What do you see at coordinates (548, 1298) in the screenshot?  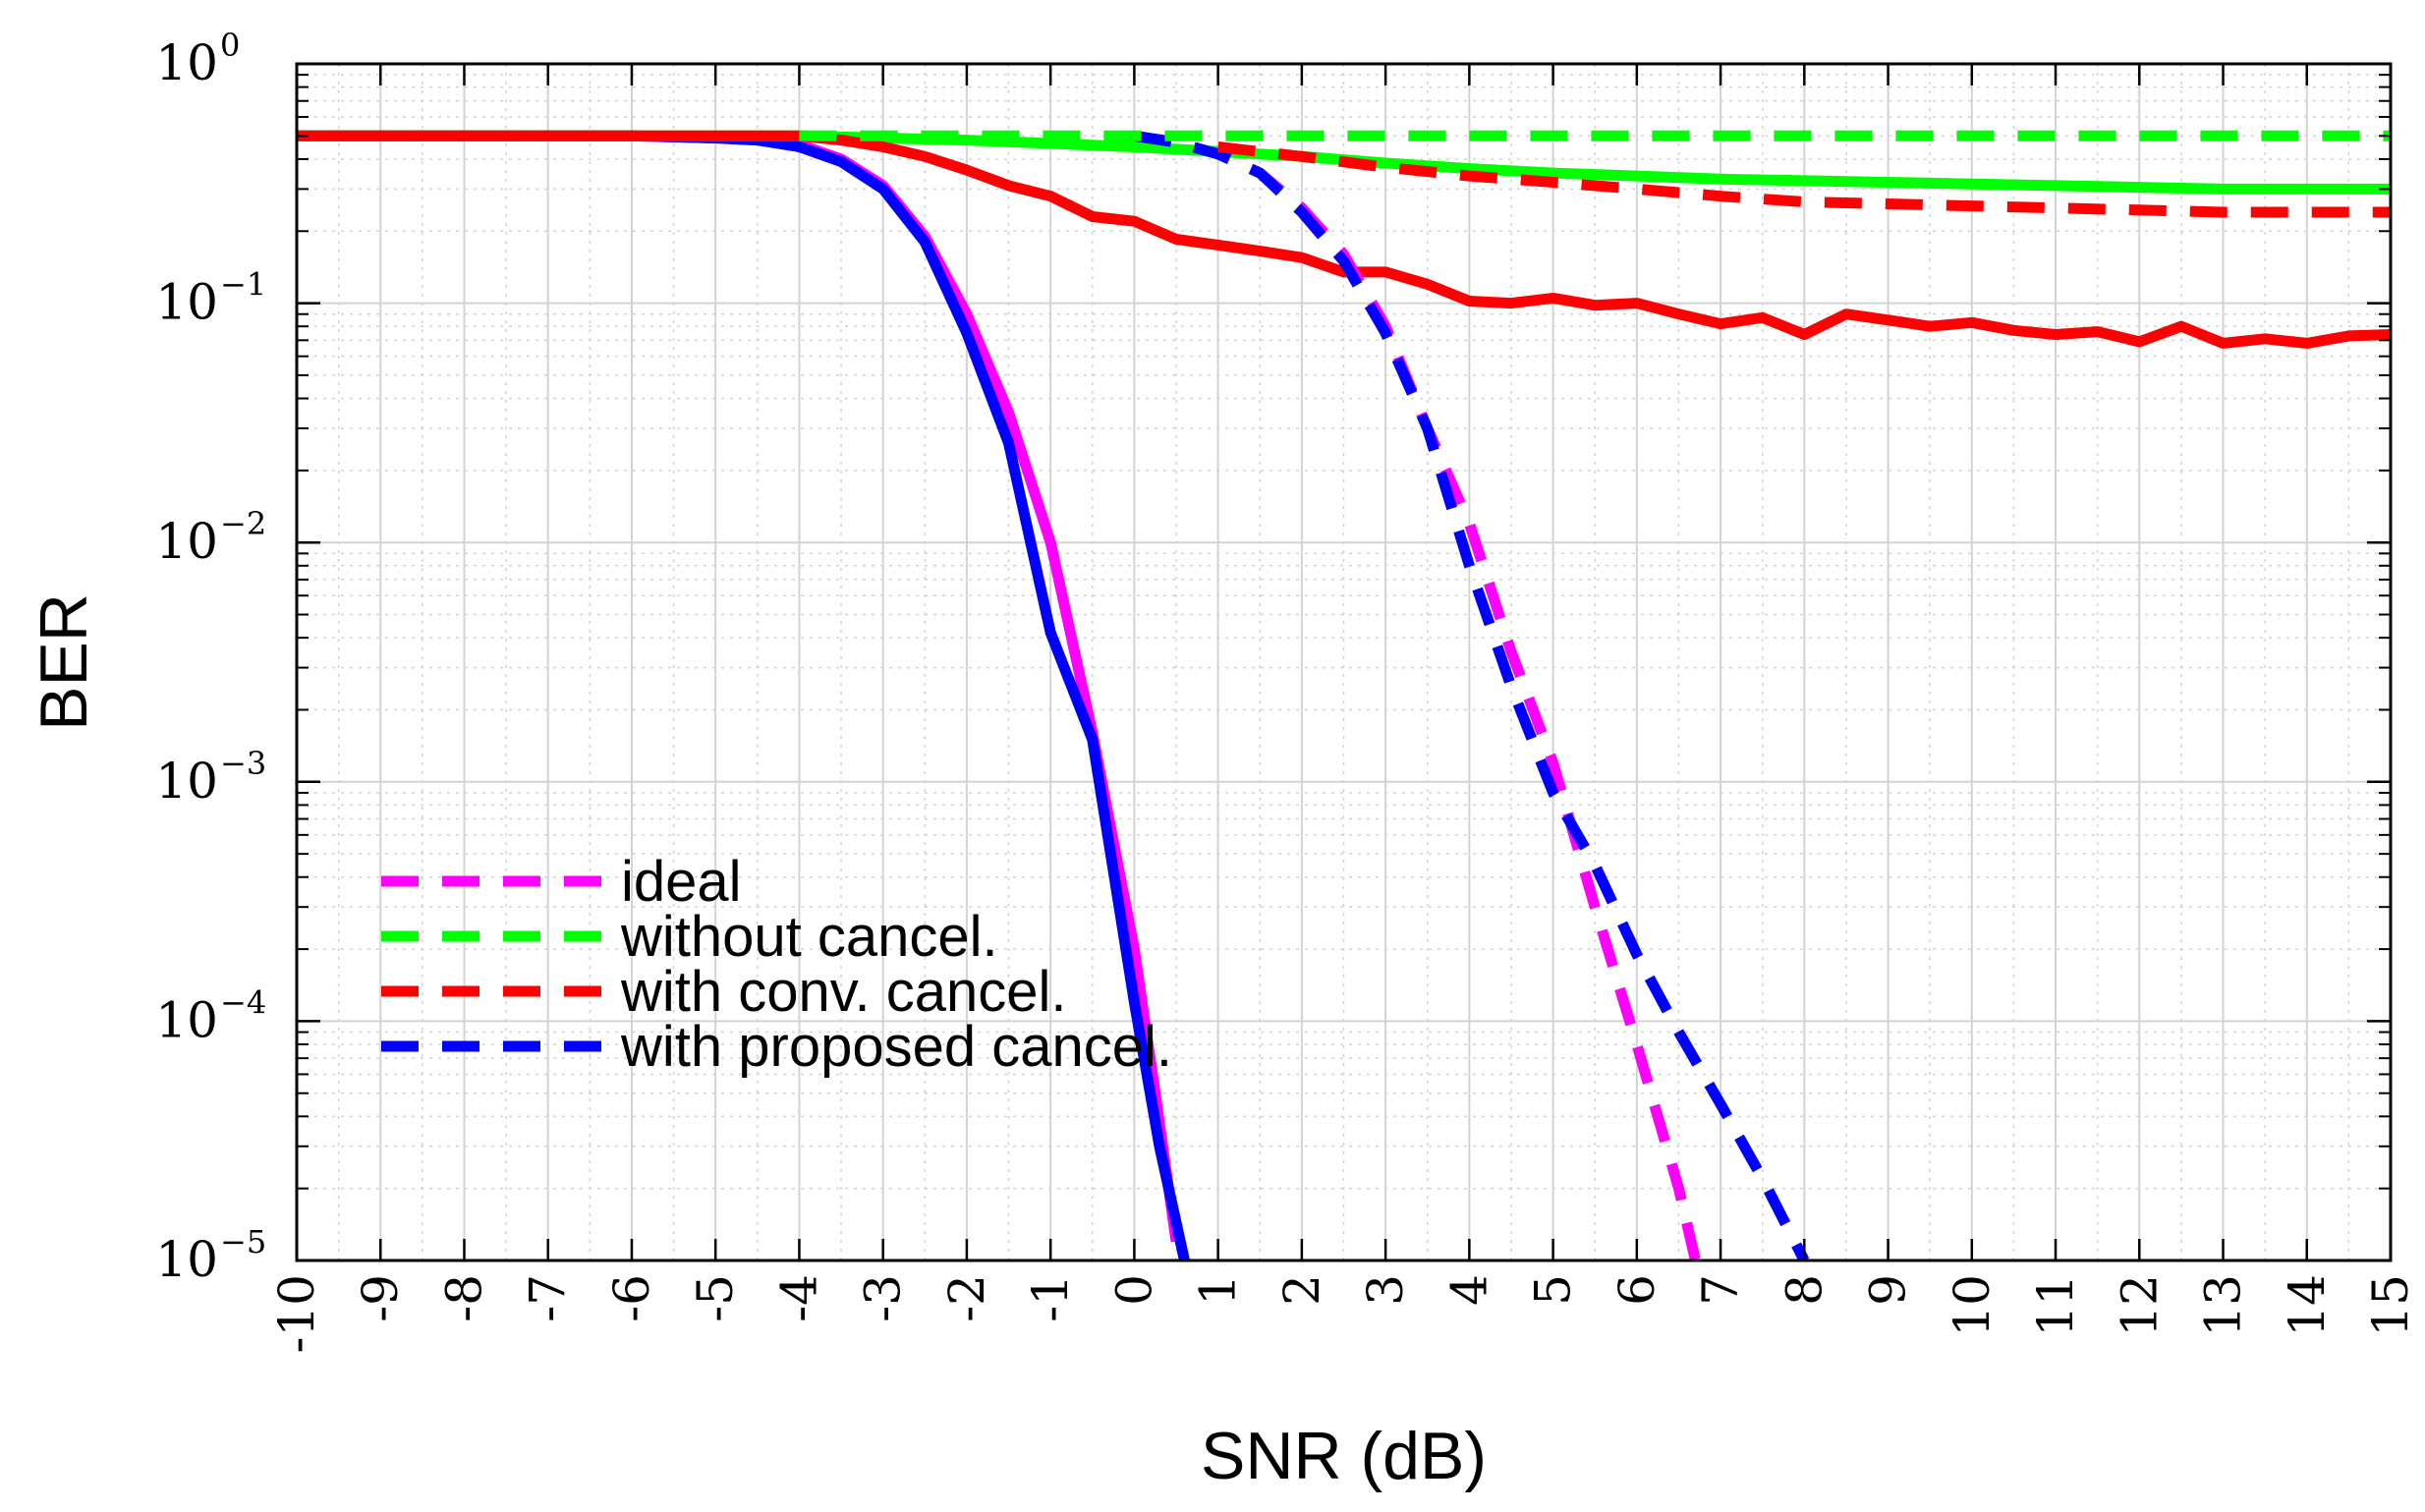 I see `x-tick-label: -7` at bounding box center [548, 1298].